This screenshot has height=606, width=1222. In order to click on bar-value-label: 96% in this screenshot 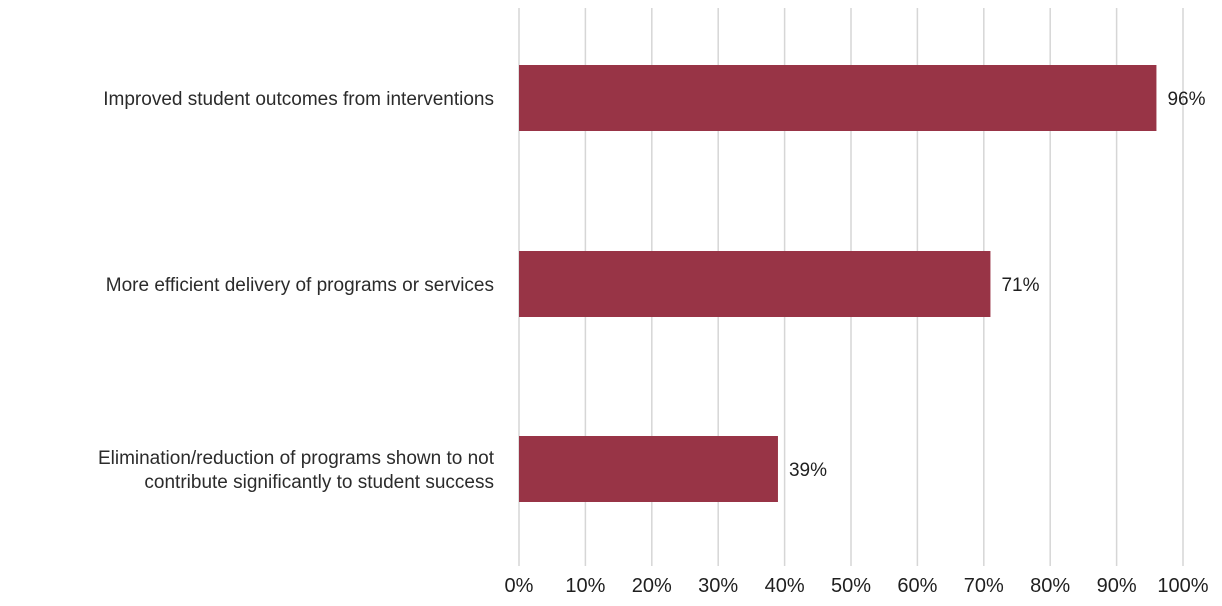, I will do `click(1186, 99)`.